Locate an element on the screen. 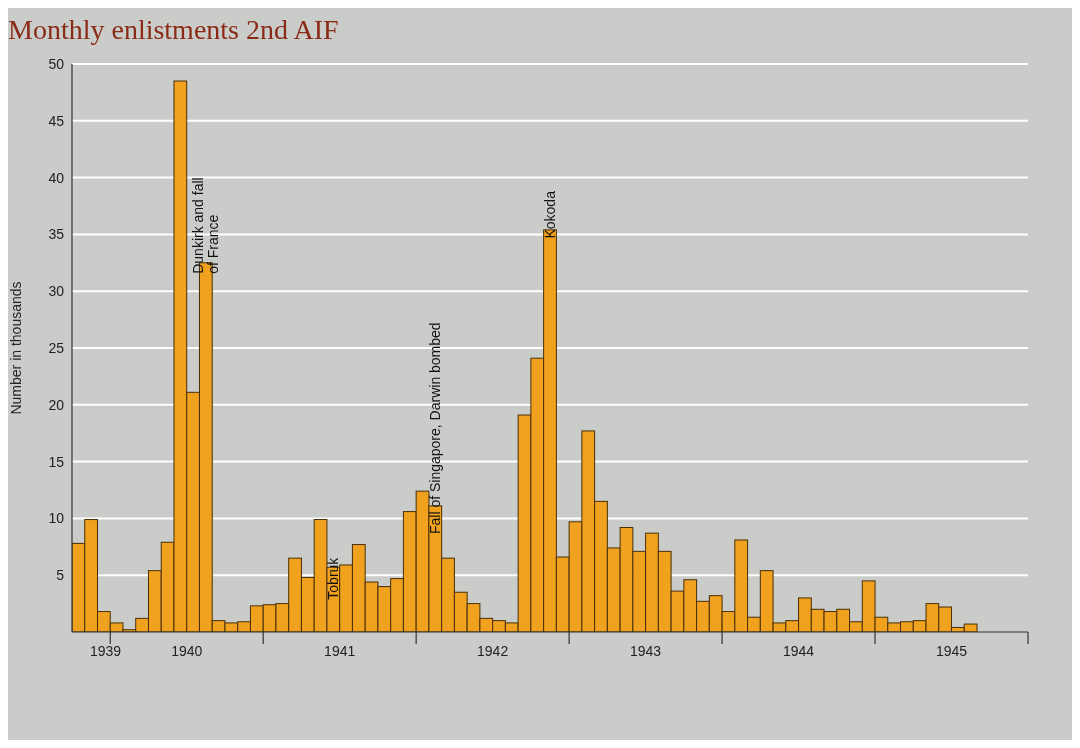  y-axis-title: Number in thousands is located at coordinates (15, 348).